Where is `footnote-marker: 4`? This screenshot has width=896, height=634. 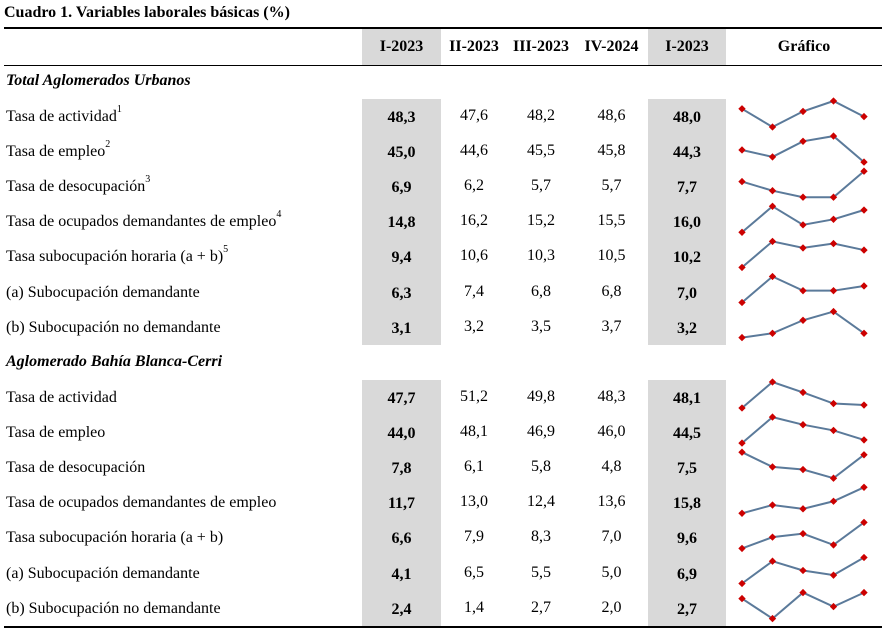
footnote-marker: 4 is located at coordinates (279, 215).